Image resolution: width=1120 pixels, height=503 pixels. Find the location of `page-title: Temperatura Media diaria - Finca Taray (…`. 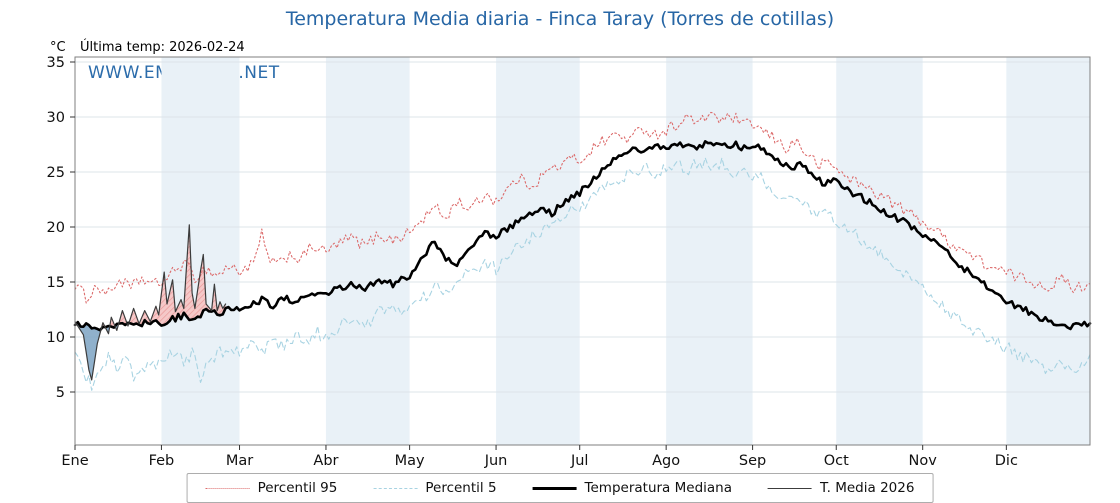

page-title: Temperatura Media diaria - Finca Taray (… is located at coordinates (560, 19).